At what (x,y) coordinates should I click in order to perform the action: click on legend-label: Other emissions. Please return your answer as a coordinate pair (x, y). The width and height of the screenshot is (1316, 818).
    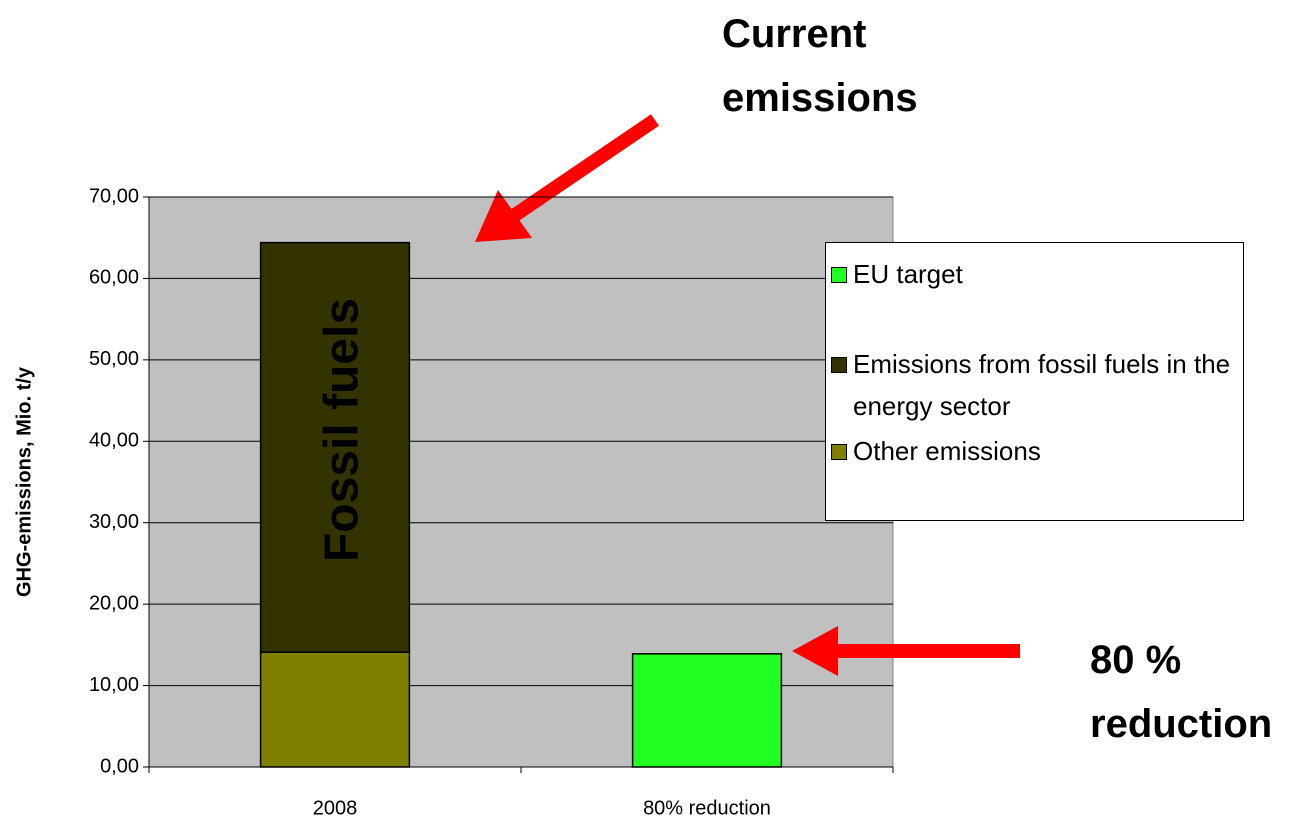
    Looking at the image, I should click on (947, 451).